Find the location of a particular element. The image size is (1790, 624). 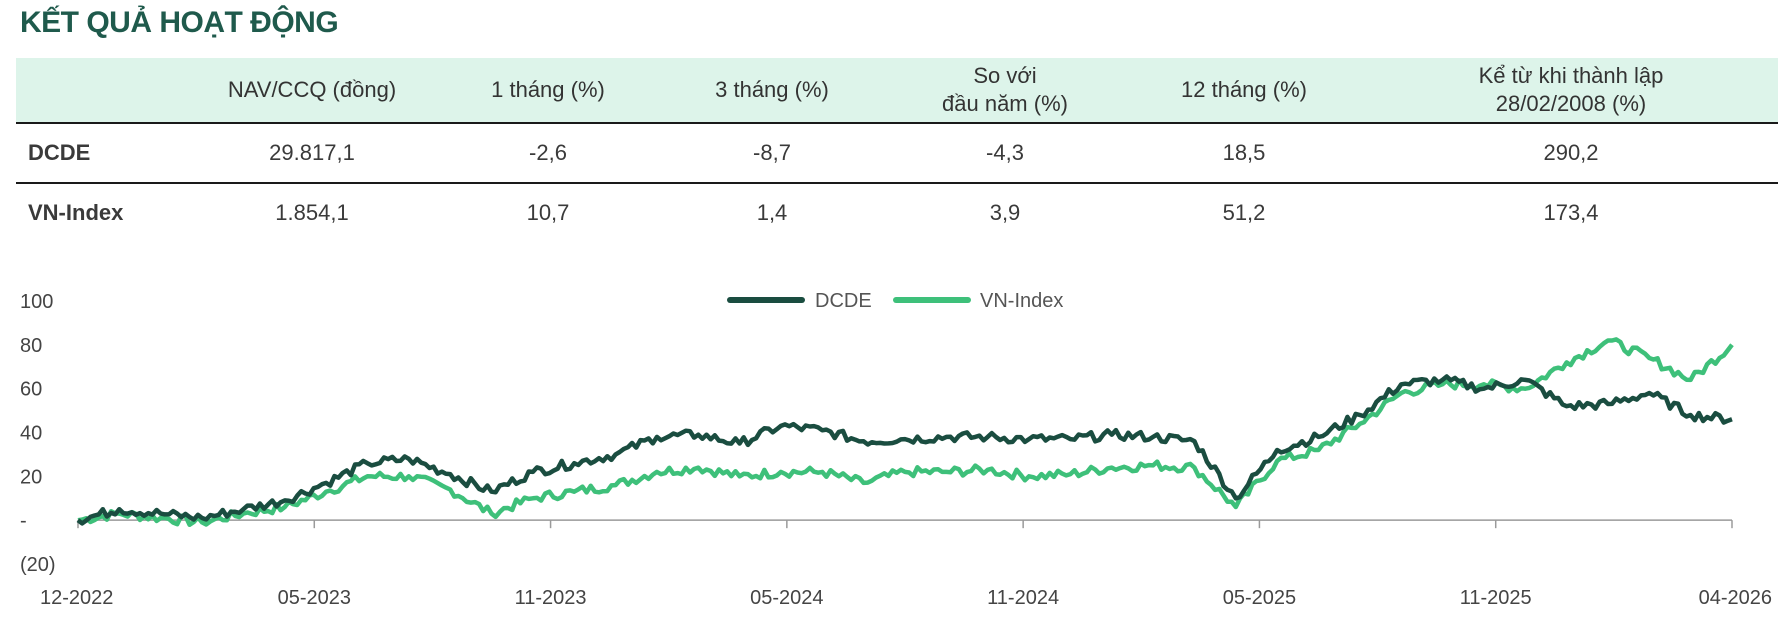

x-tick-label: 04-2026 is located at coordinates (1735, 598).